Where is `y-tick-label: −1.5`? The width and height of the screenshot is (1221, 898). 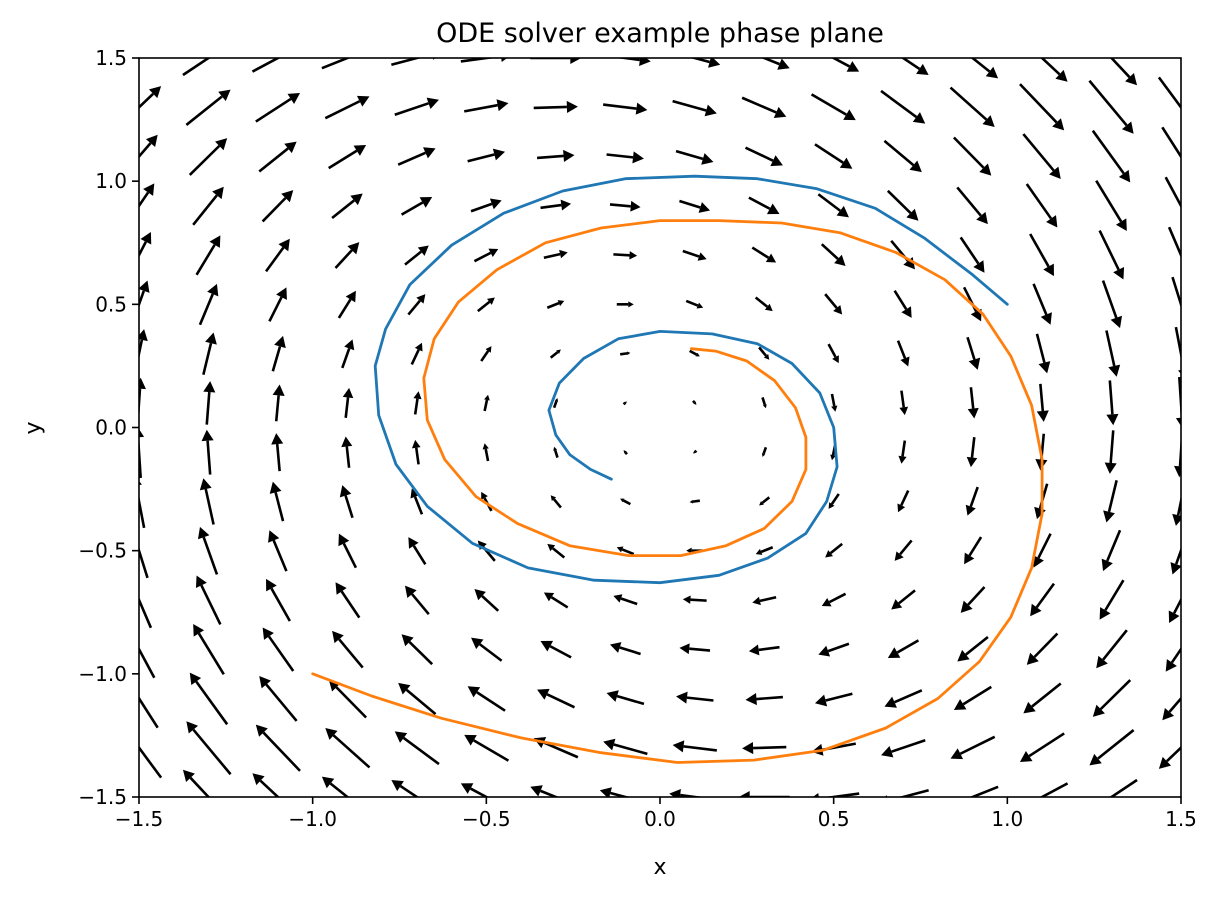 y-tick-label: −1.5 is located at coordinates (102, 797).